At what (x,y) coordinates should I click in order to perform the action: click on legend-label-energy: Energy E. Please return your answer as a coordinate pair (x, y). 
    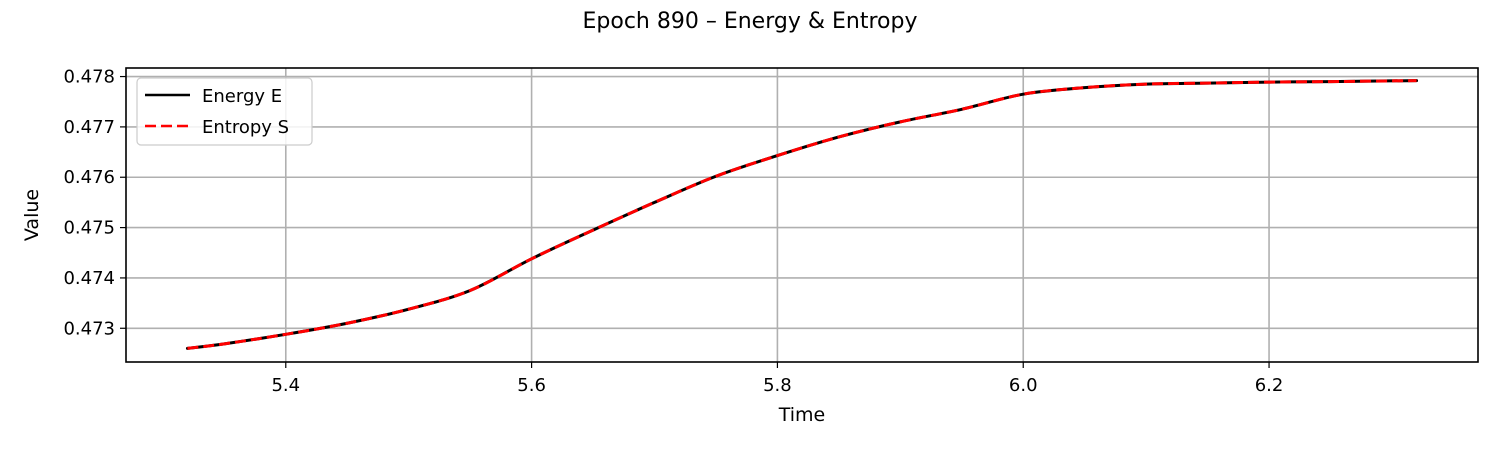
    Looking at the image, I should click on (242, 96).